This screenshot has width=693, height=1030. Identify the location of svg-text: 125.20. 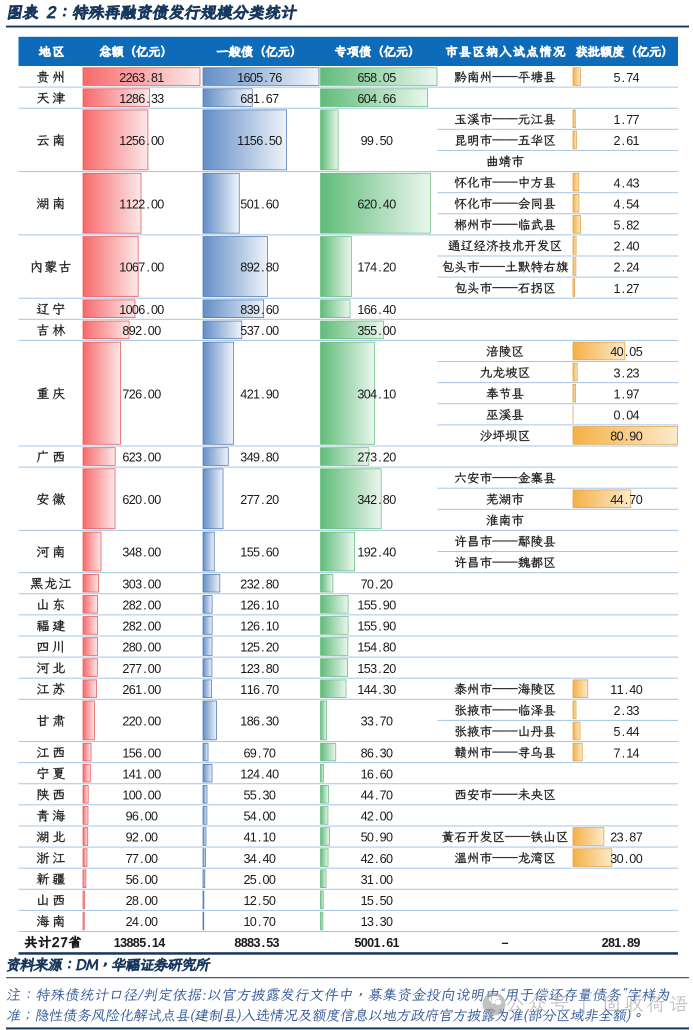
(259, 648).